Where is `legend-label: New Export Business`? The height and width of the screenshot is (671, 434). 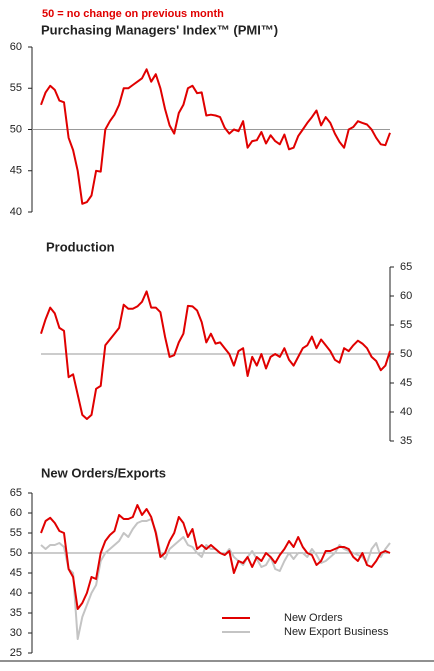
legend-label: New Export Business is located at coordinates (336, 632).